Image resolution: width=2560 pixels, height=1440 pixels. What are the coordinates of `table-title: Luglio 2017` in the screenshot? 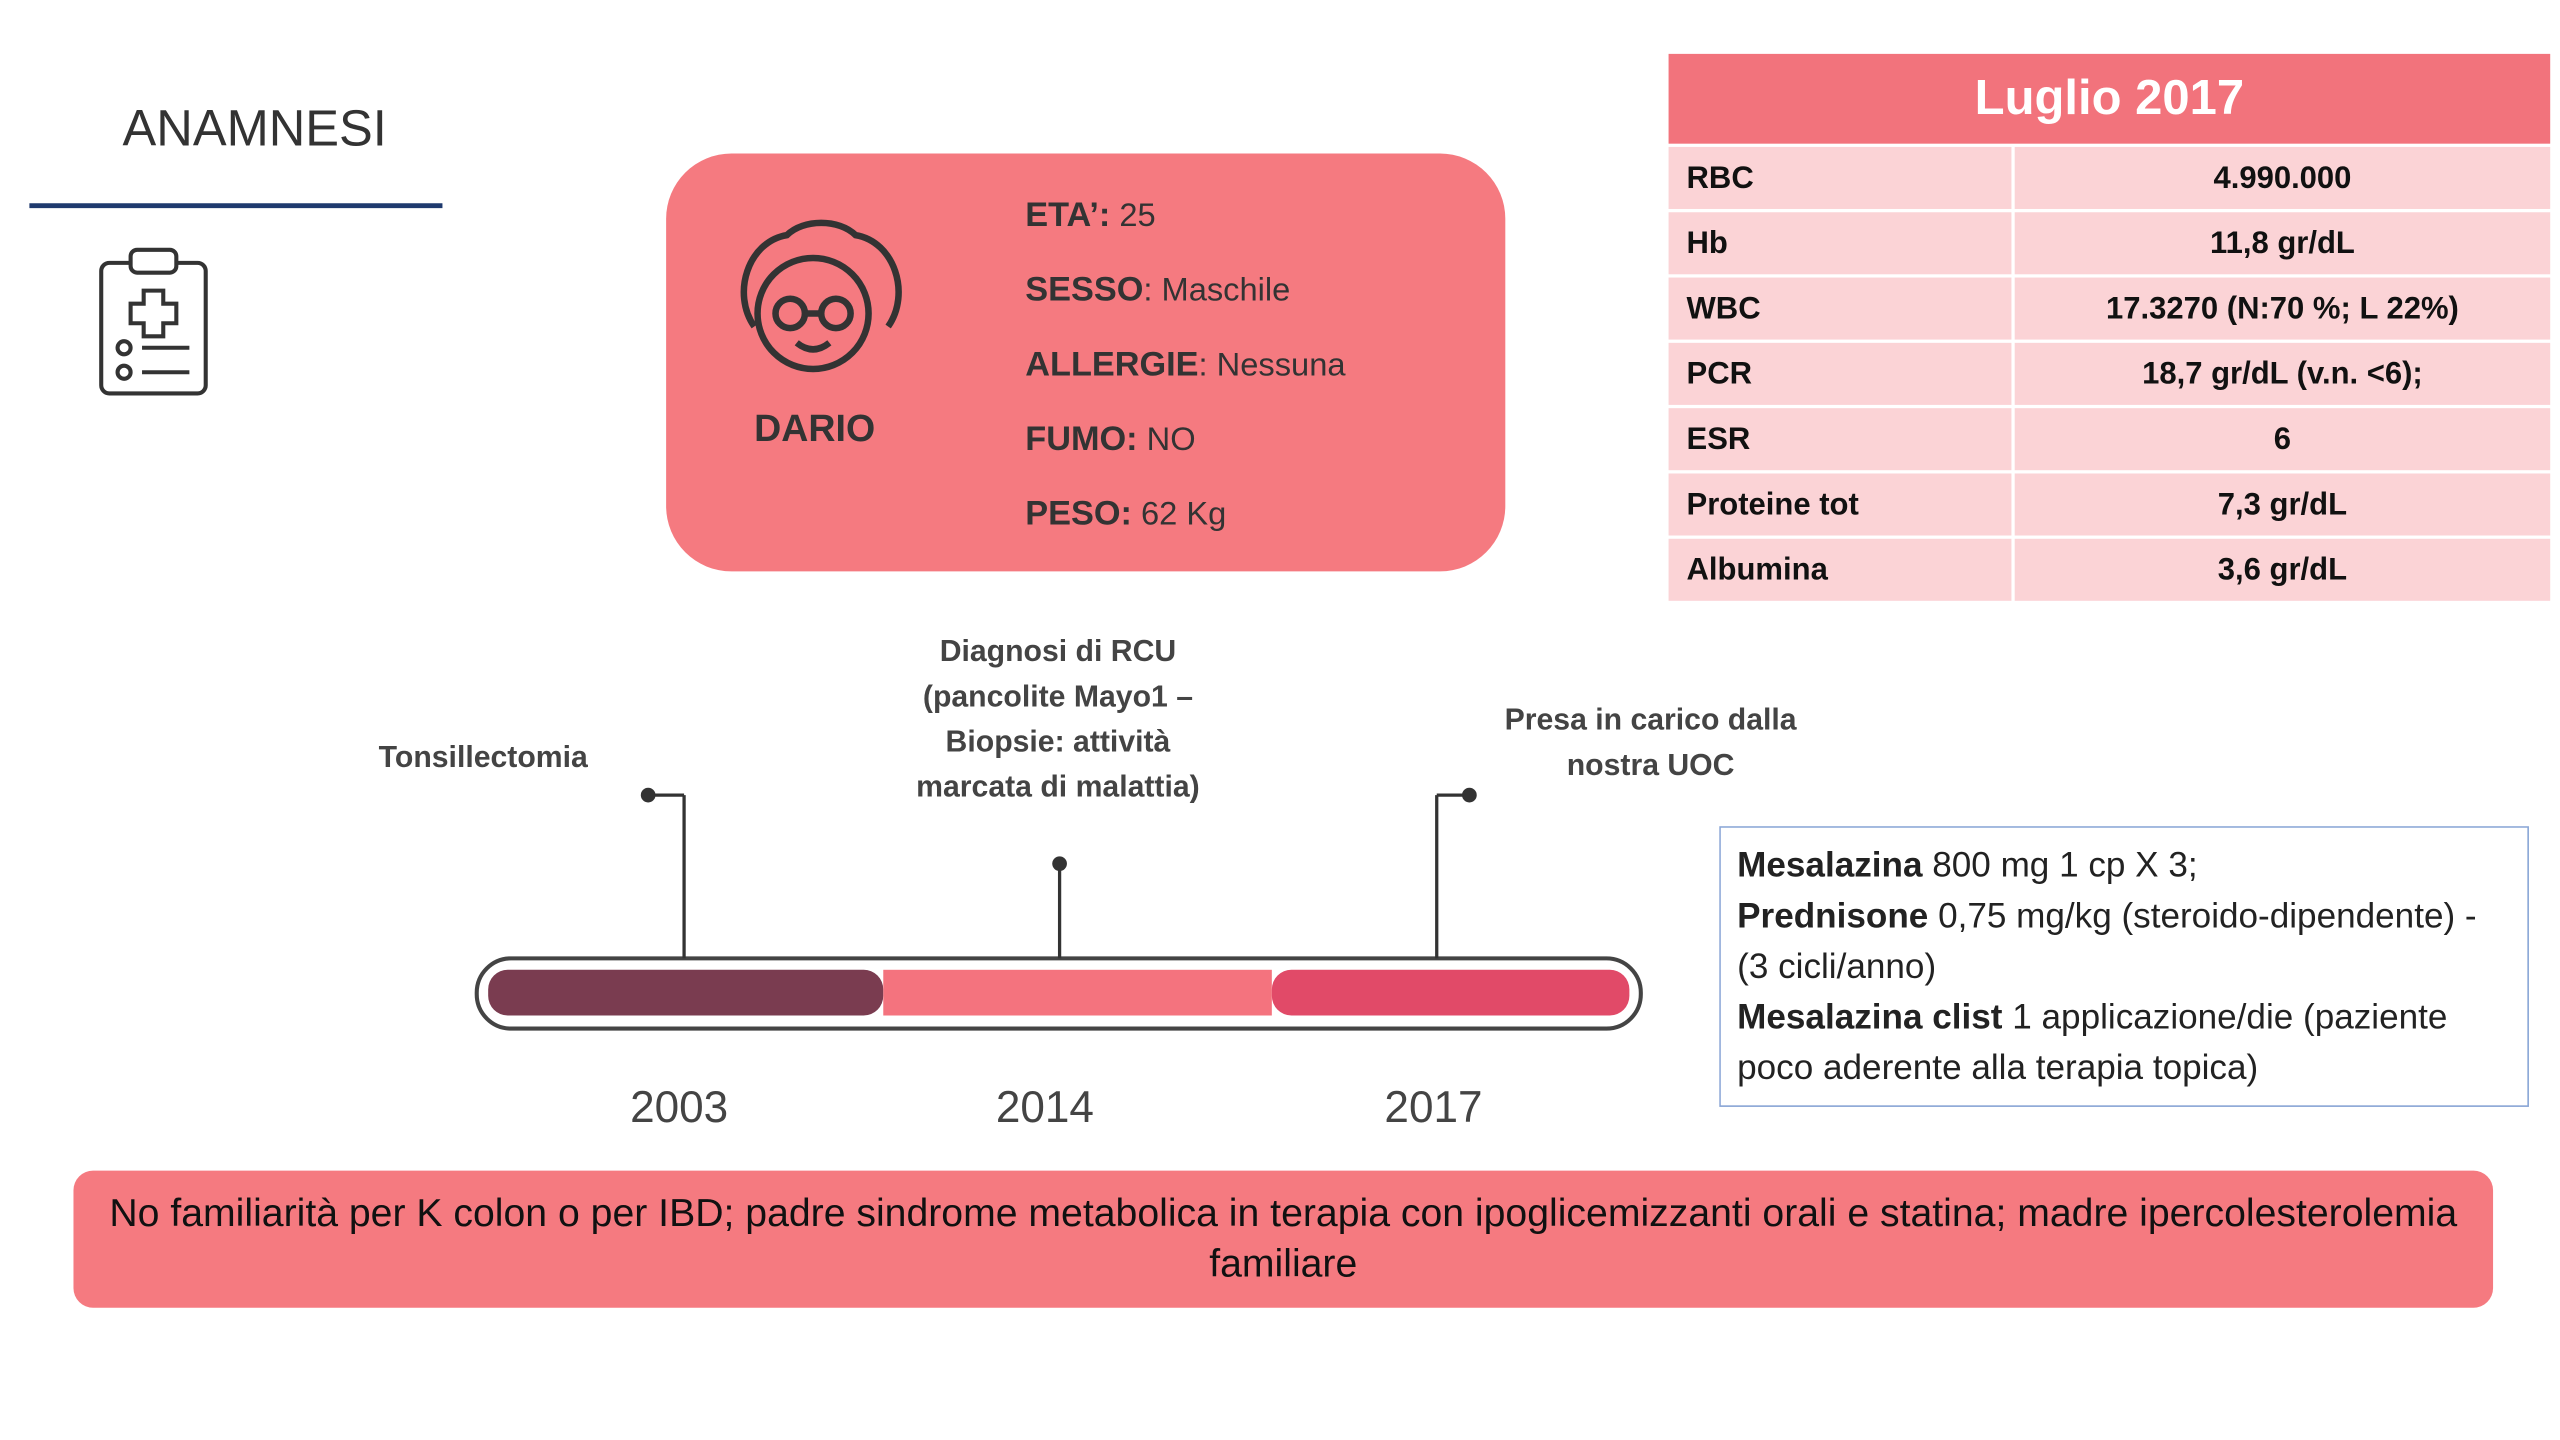 It's located at (2109, 98).